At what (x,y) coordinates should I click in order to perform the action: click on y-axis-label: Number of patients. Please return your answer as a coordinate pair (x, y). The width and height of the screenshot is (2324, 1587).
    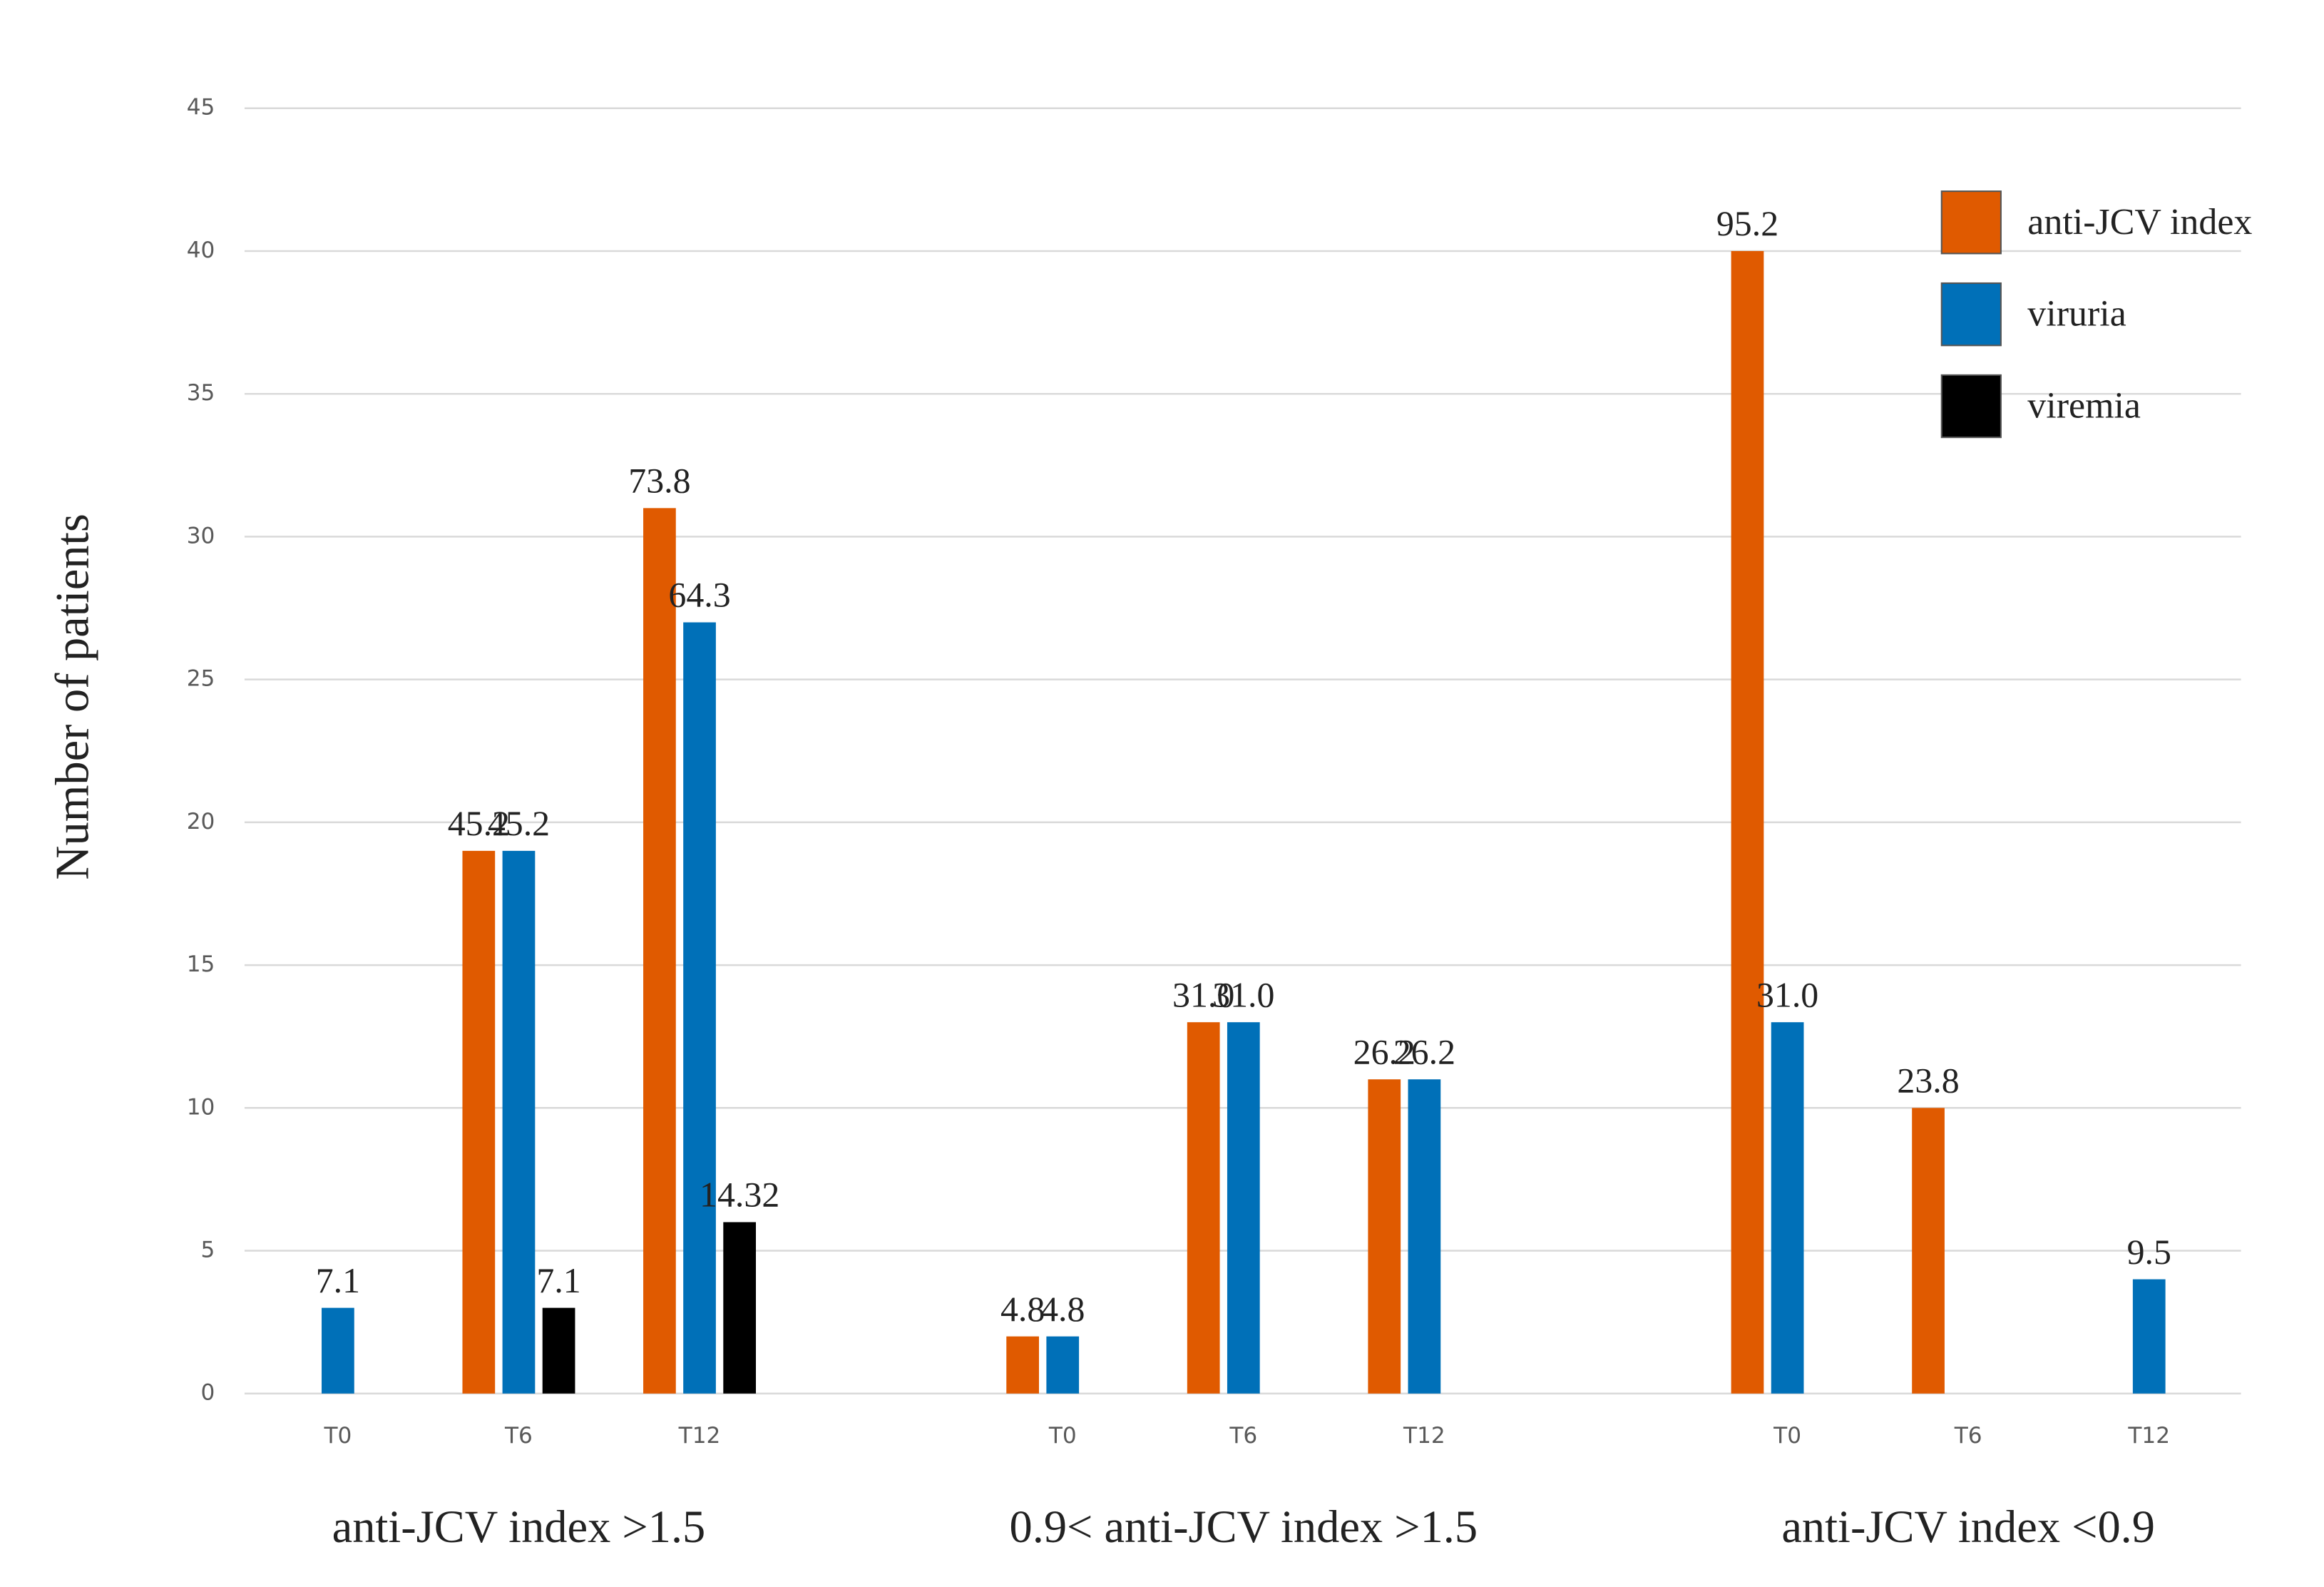
    Looking at the image, I should click on (72, 696).